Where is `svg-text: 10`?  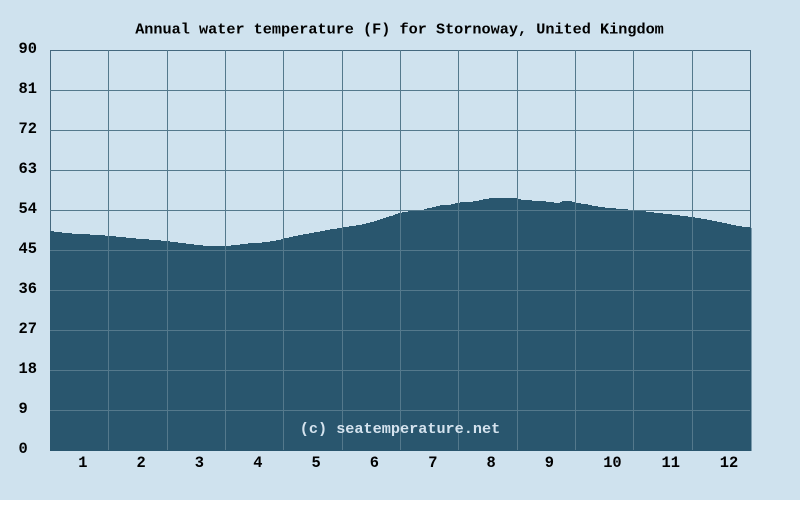
svg-text: 10 is located at coordinates (612, 463).